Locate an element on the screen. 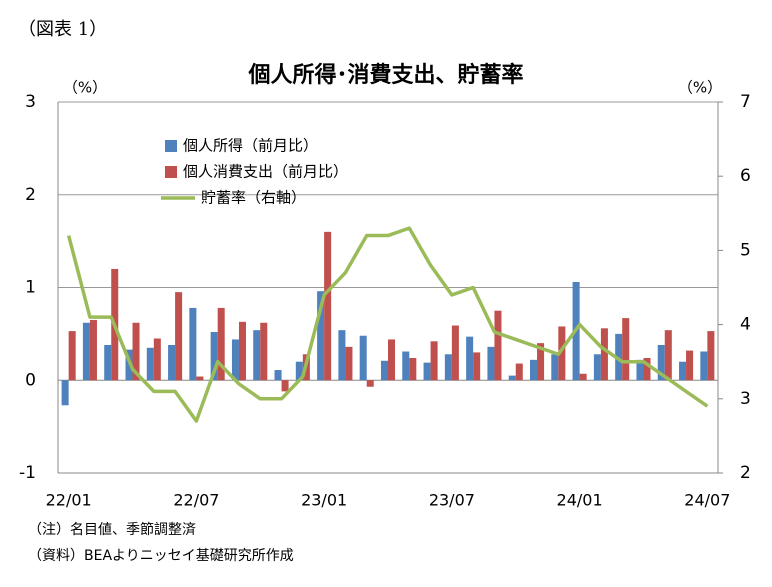  y-tick-label: 1 is located at coordinates (30, 288).